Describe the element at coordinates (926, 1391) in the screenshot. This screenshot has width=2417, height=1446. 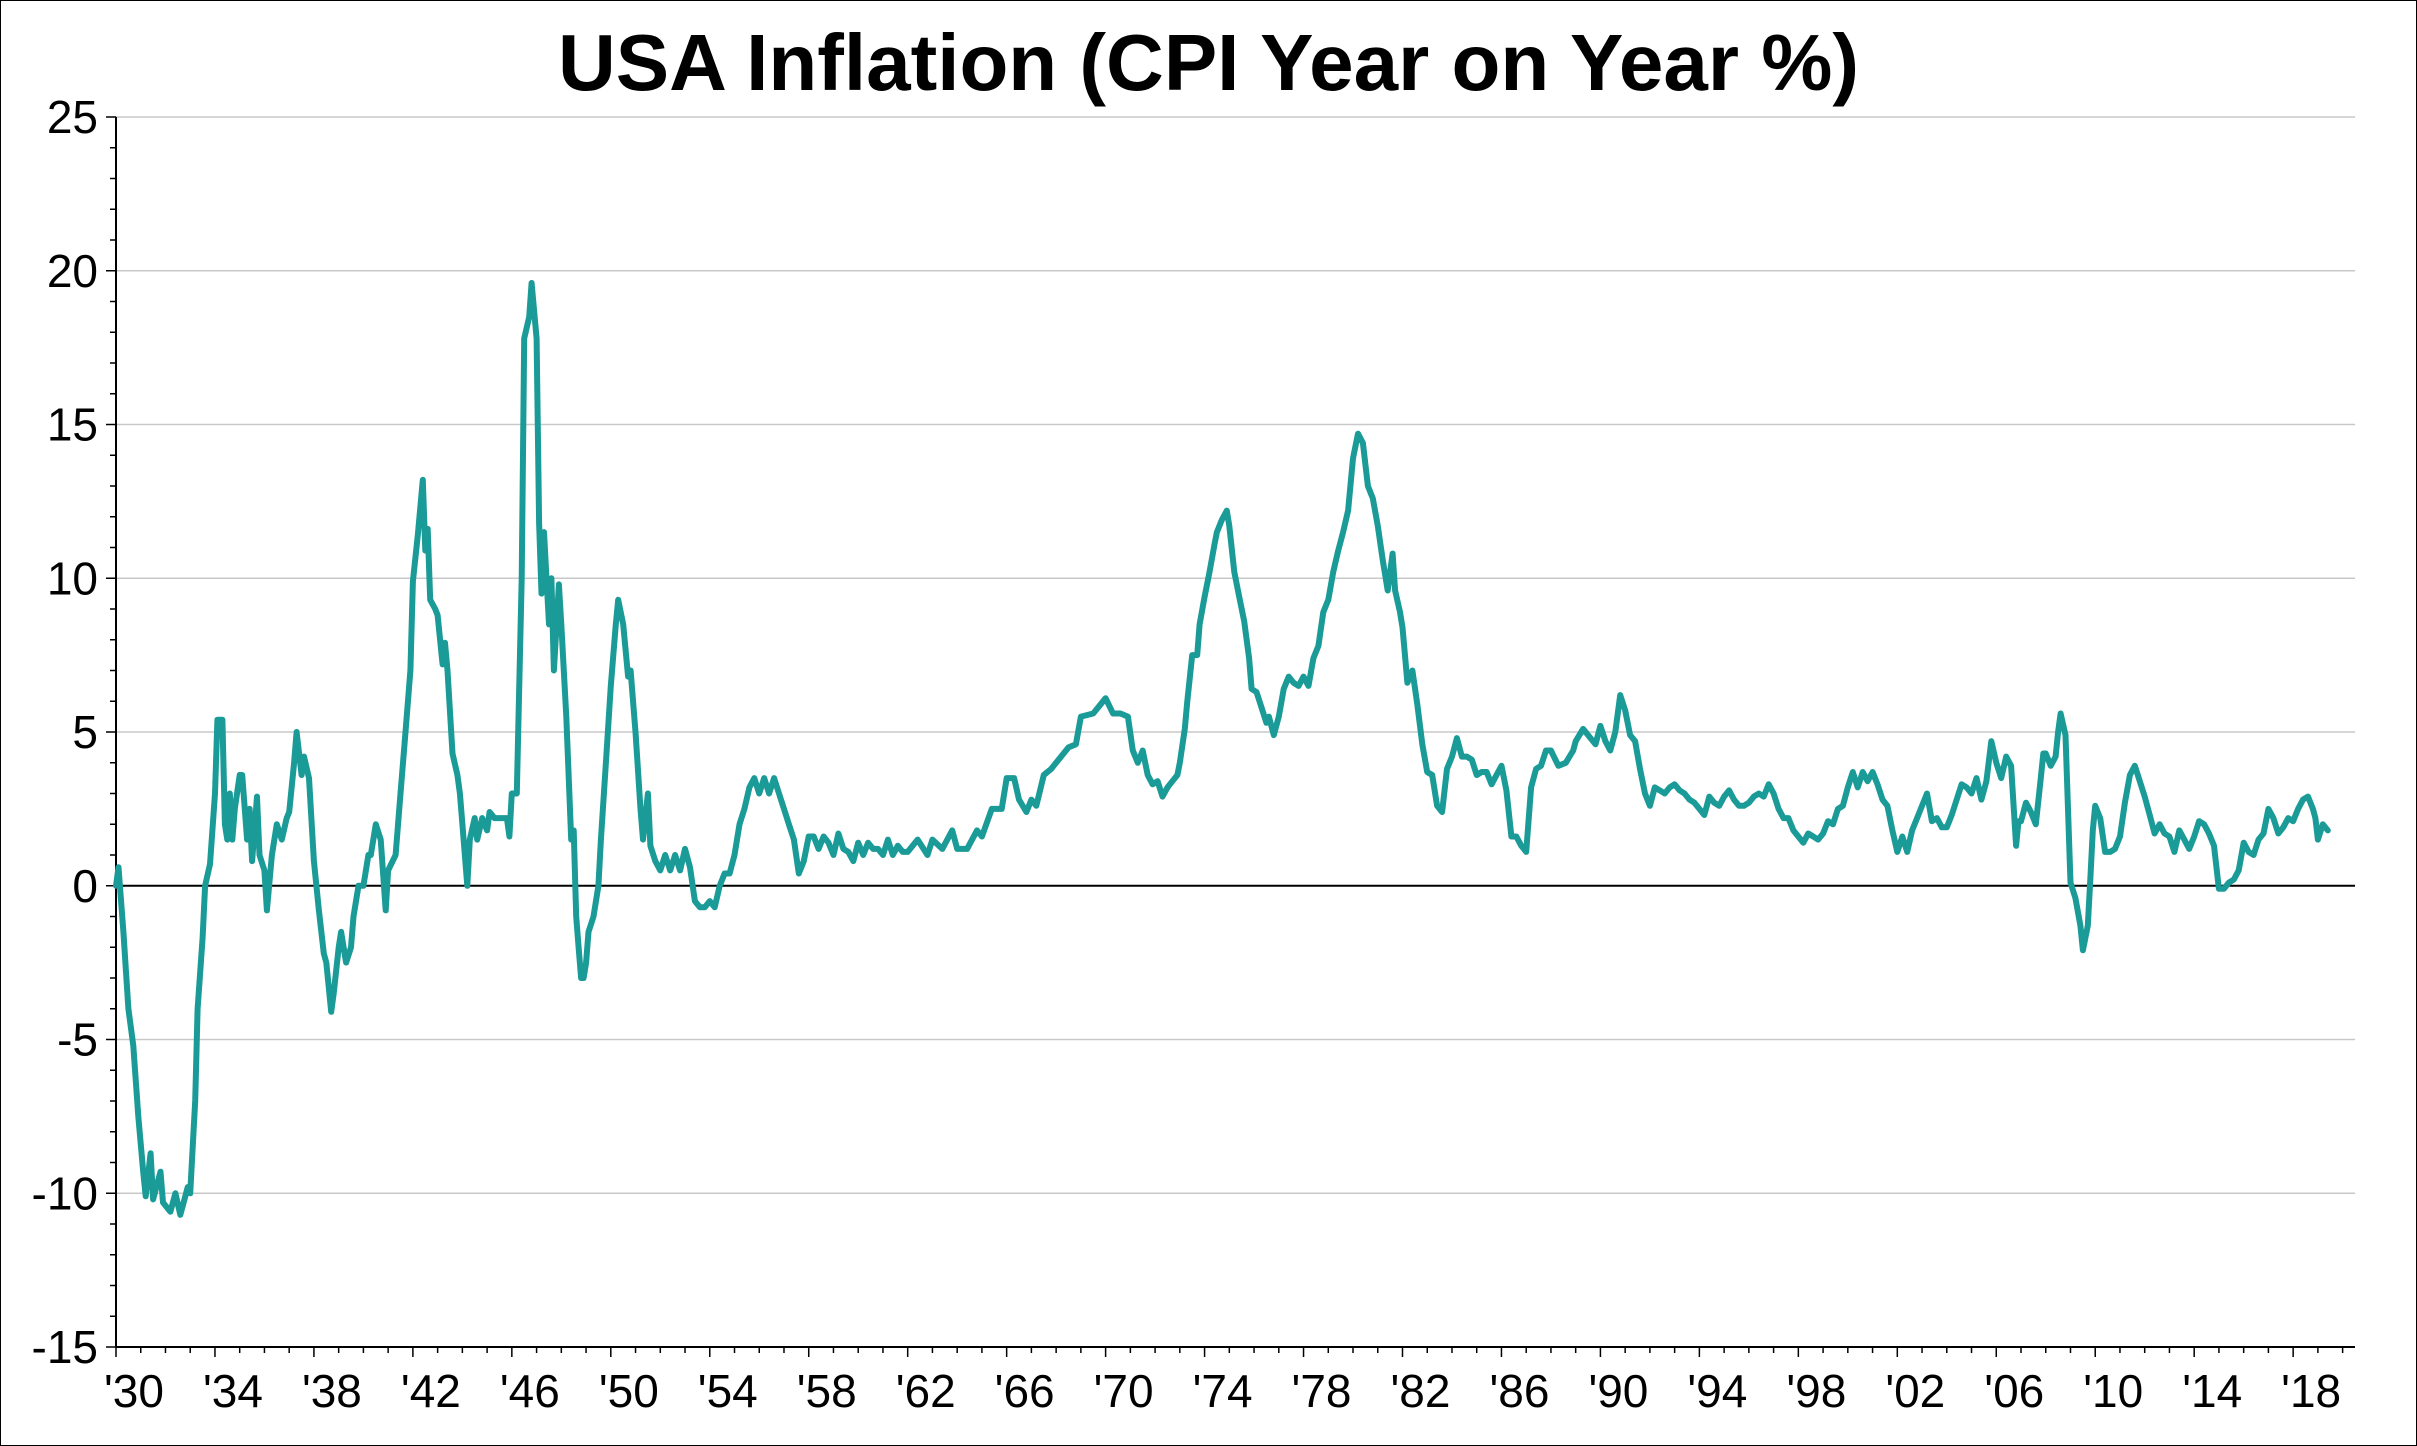
I see `x-tick-label: '62` at that location.